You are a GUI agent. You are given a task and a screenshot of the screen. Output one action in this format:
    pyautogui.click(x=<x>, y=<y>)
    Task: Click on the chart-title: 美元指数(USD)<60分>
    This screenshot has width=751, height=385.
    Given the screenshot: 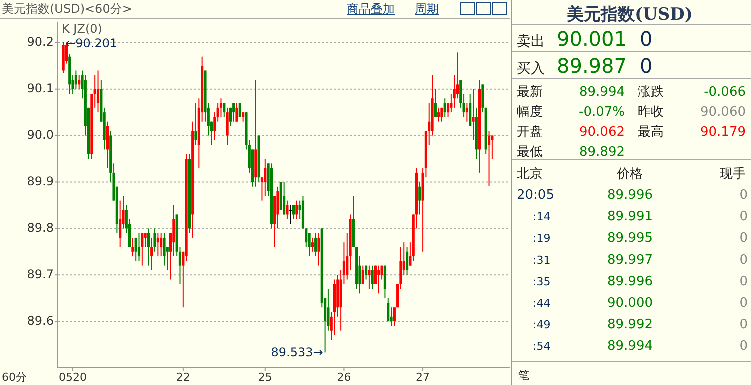 What is the action you would take?
    pyautogui.click(x=67, y=9)
    